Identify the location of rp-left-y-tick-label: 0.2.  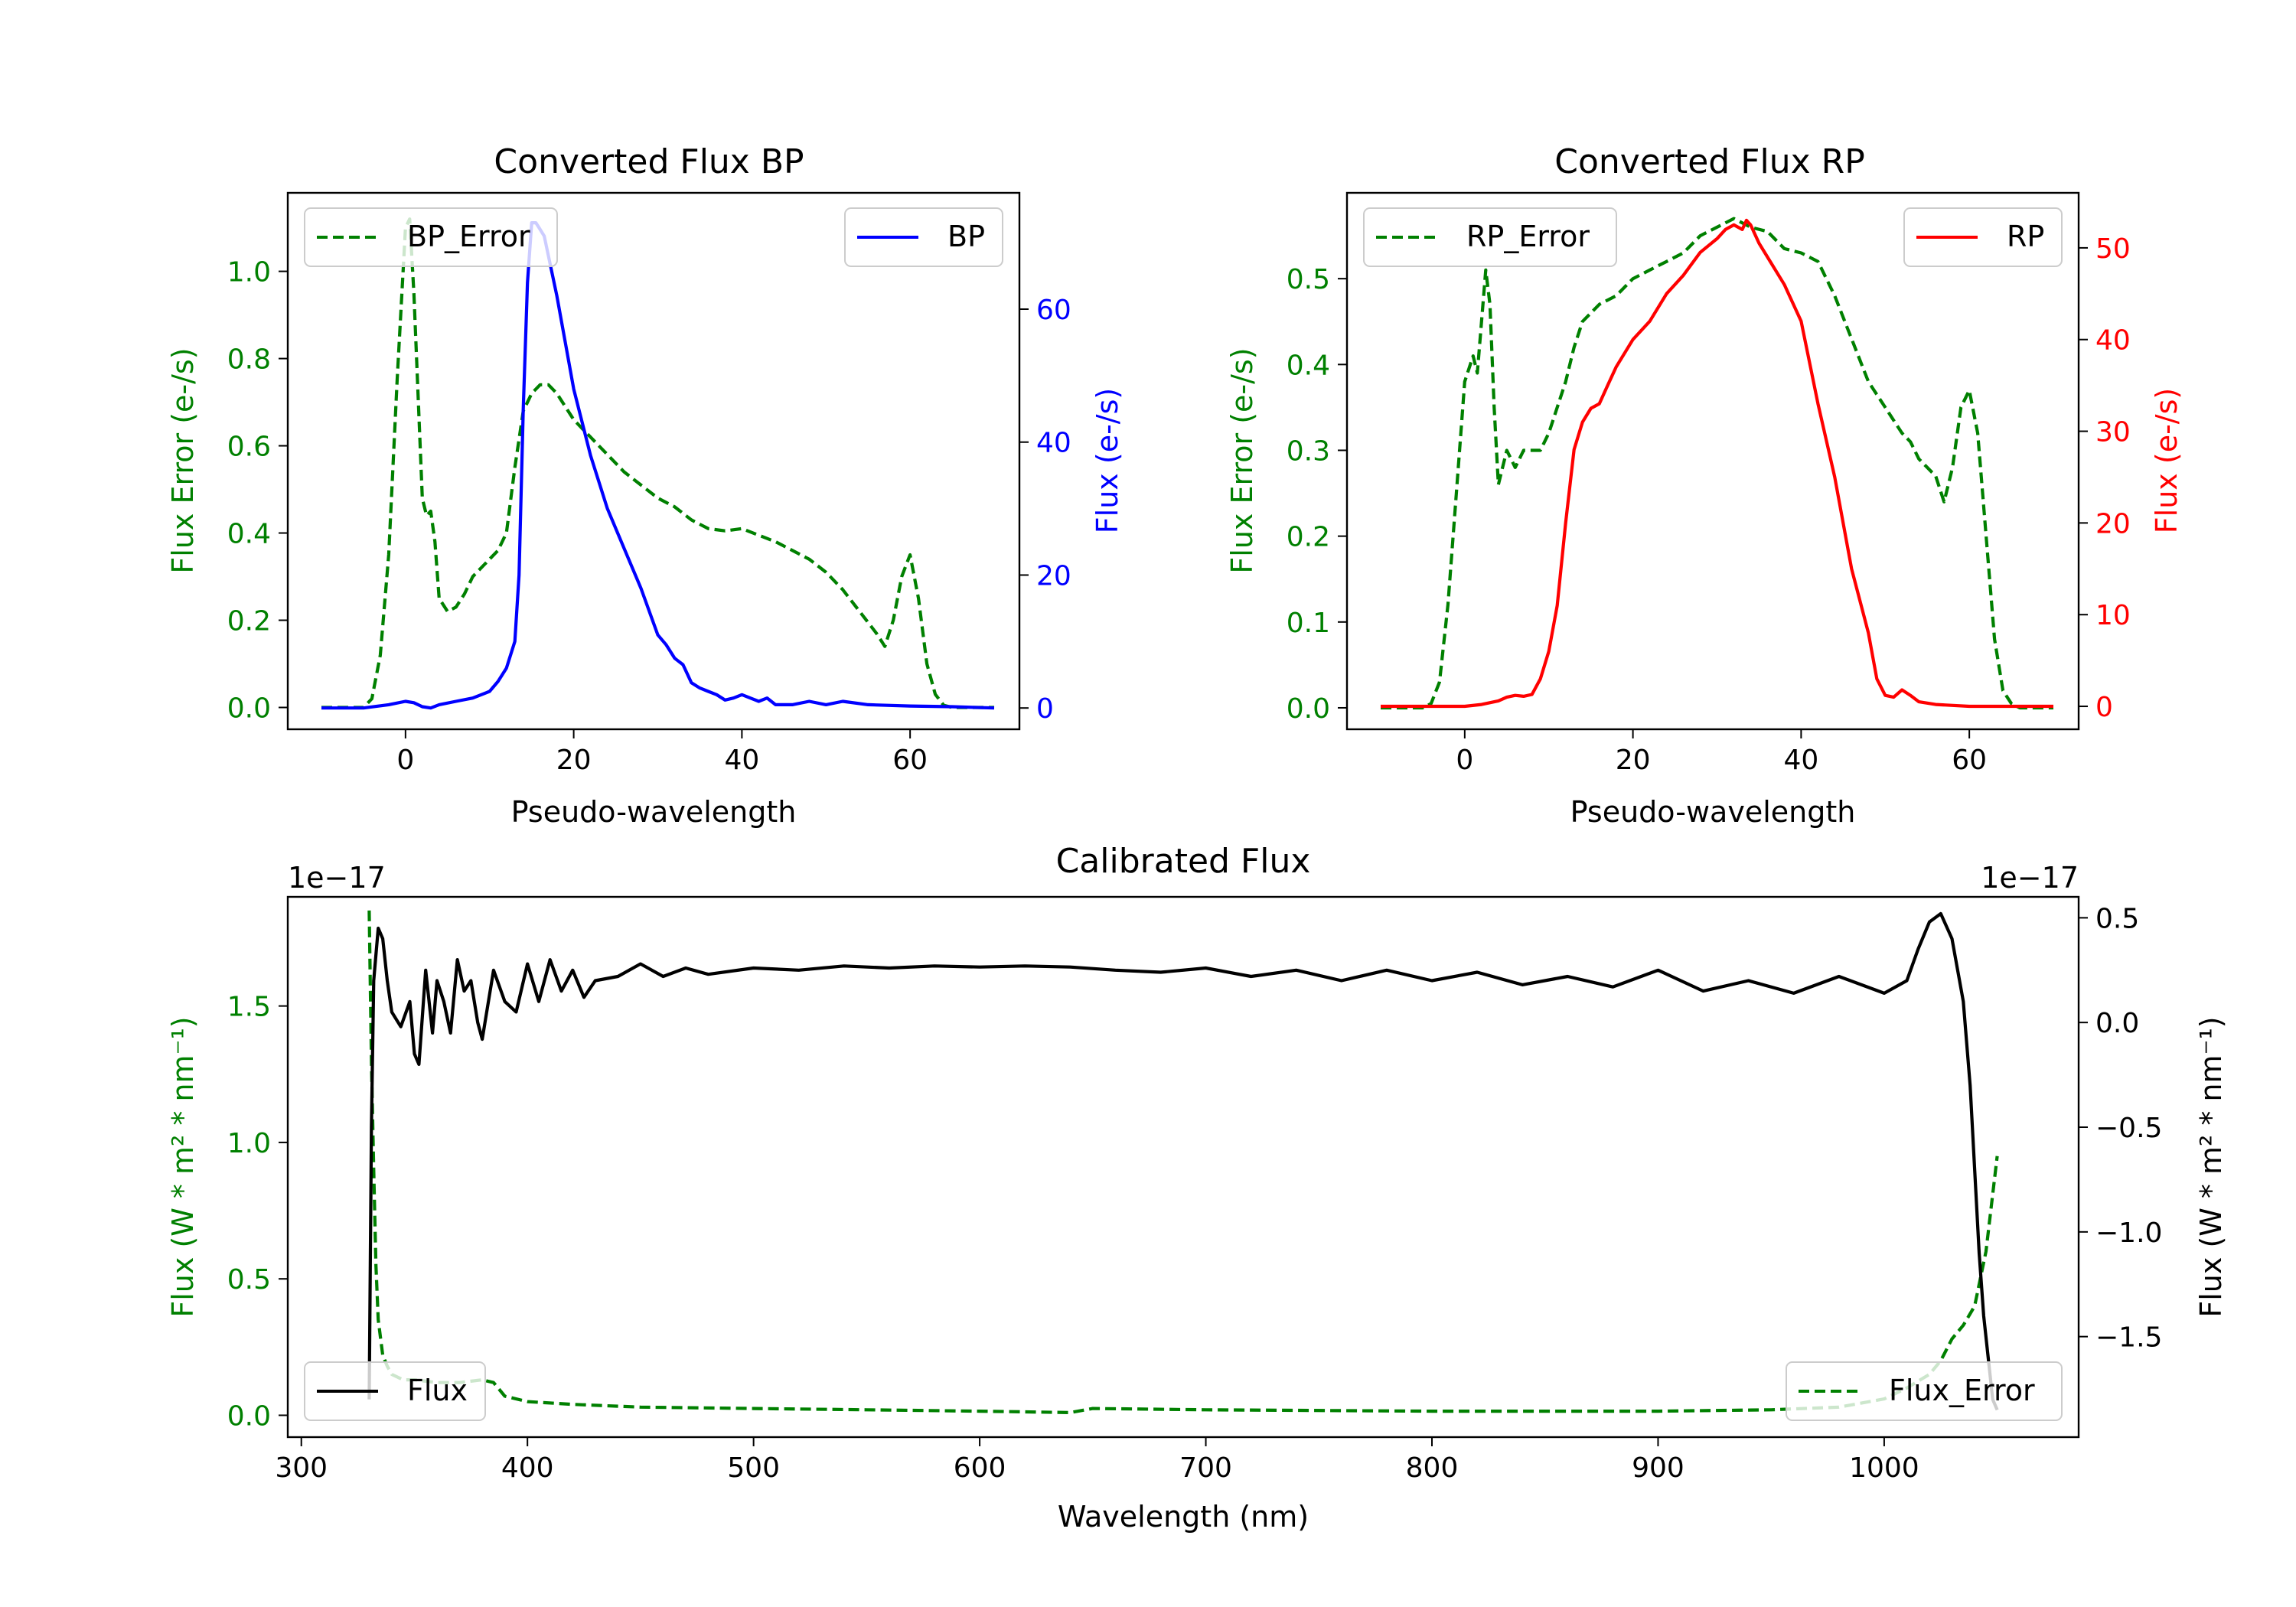
(1308, 537).